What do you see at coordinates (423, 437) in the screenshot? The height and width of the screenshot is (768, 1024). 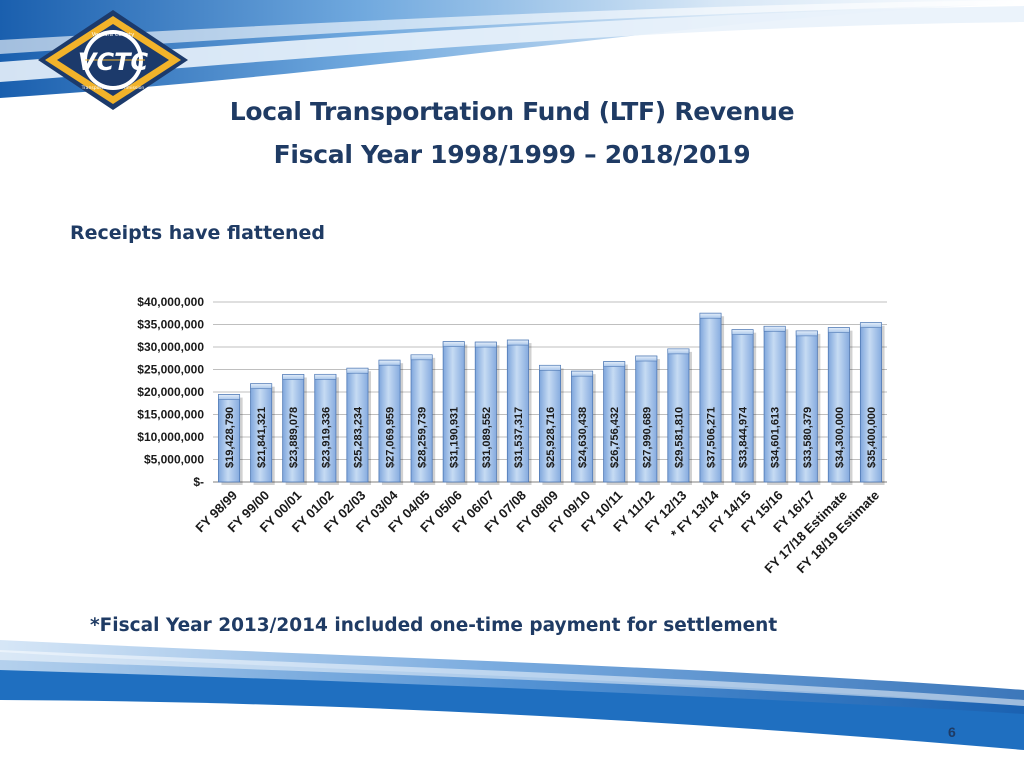 I see `bar-value-label: $28,259,739` at bounding box center [423, 437].